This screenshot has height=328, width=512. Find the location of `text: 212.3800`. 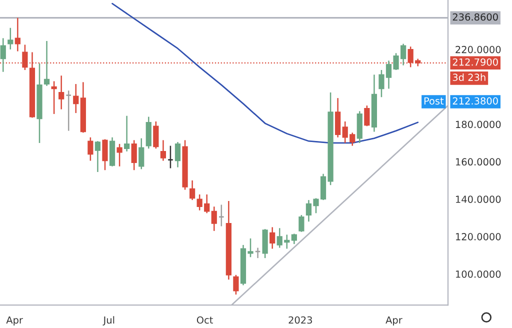

text: 212.3800 is located at coordinates (475, 101).